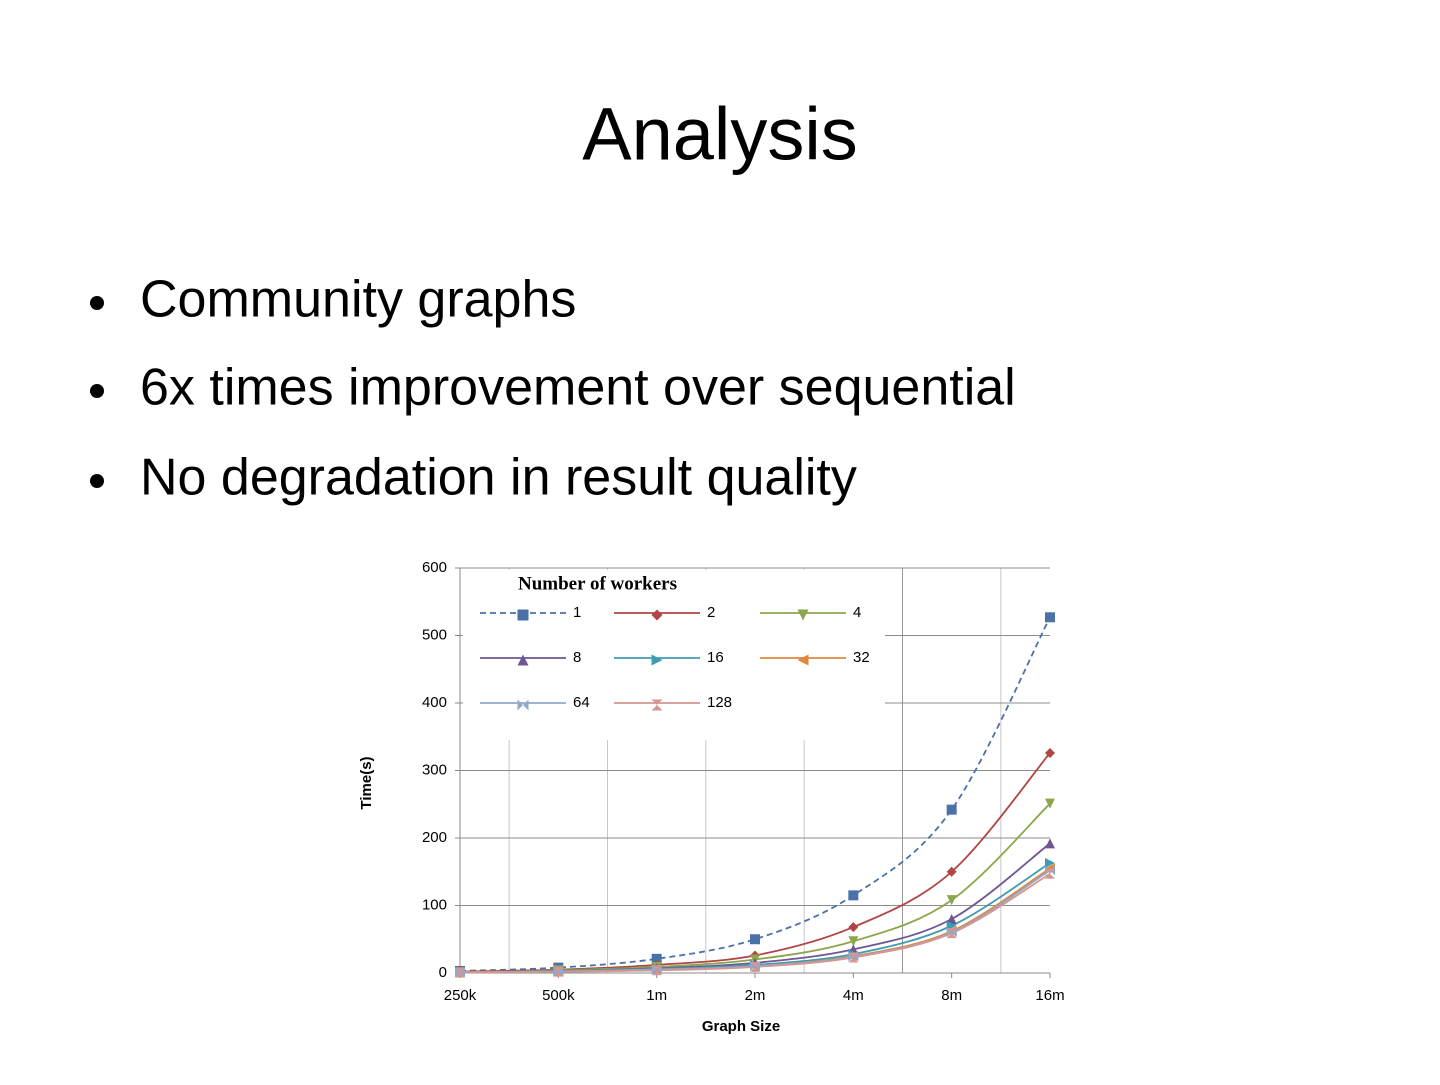 This screenshot has width=1440, height=1085. What do you see at coordinates (741, 1026) in the screenshot?
I see `x-axis-title: Graph Size` at bounding box center [741, 1026].